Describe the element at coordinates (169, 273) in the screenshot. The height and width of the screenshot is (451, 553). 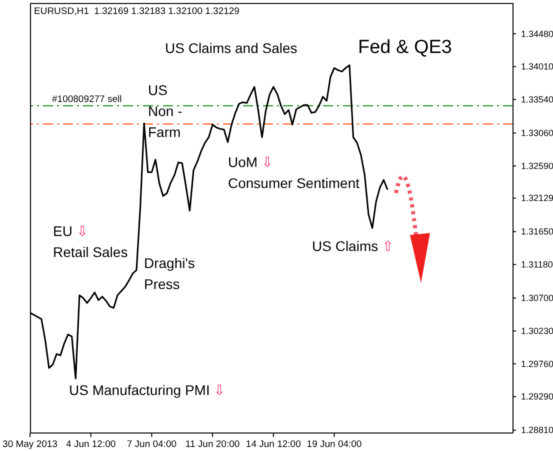
I see `annotation: Draghi's Press` at that location.